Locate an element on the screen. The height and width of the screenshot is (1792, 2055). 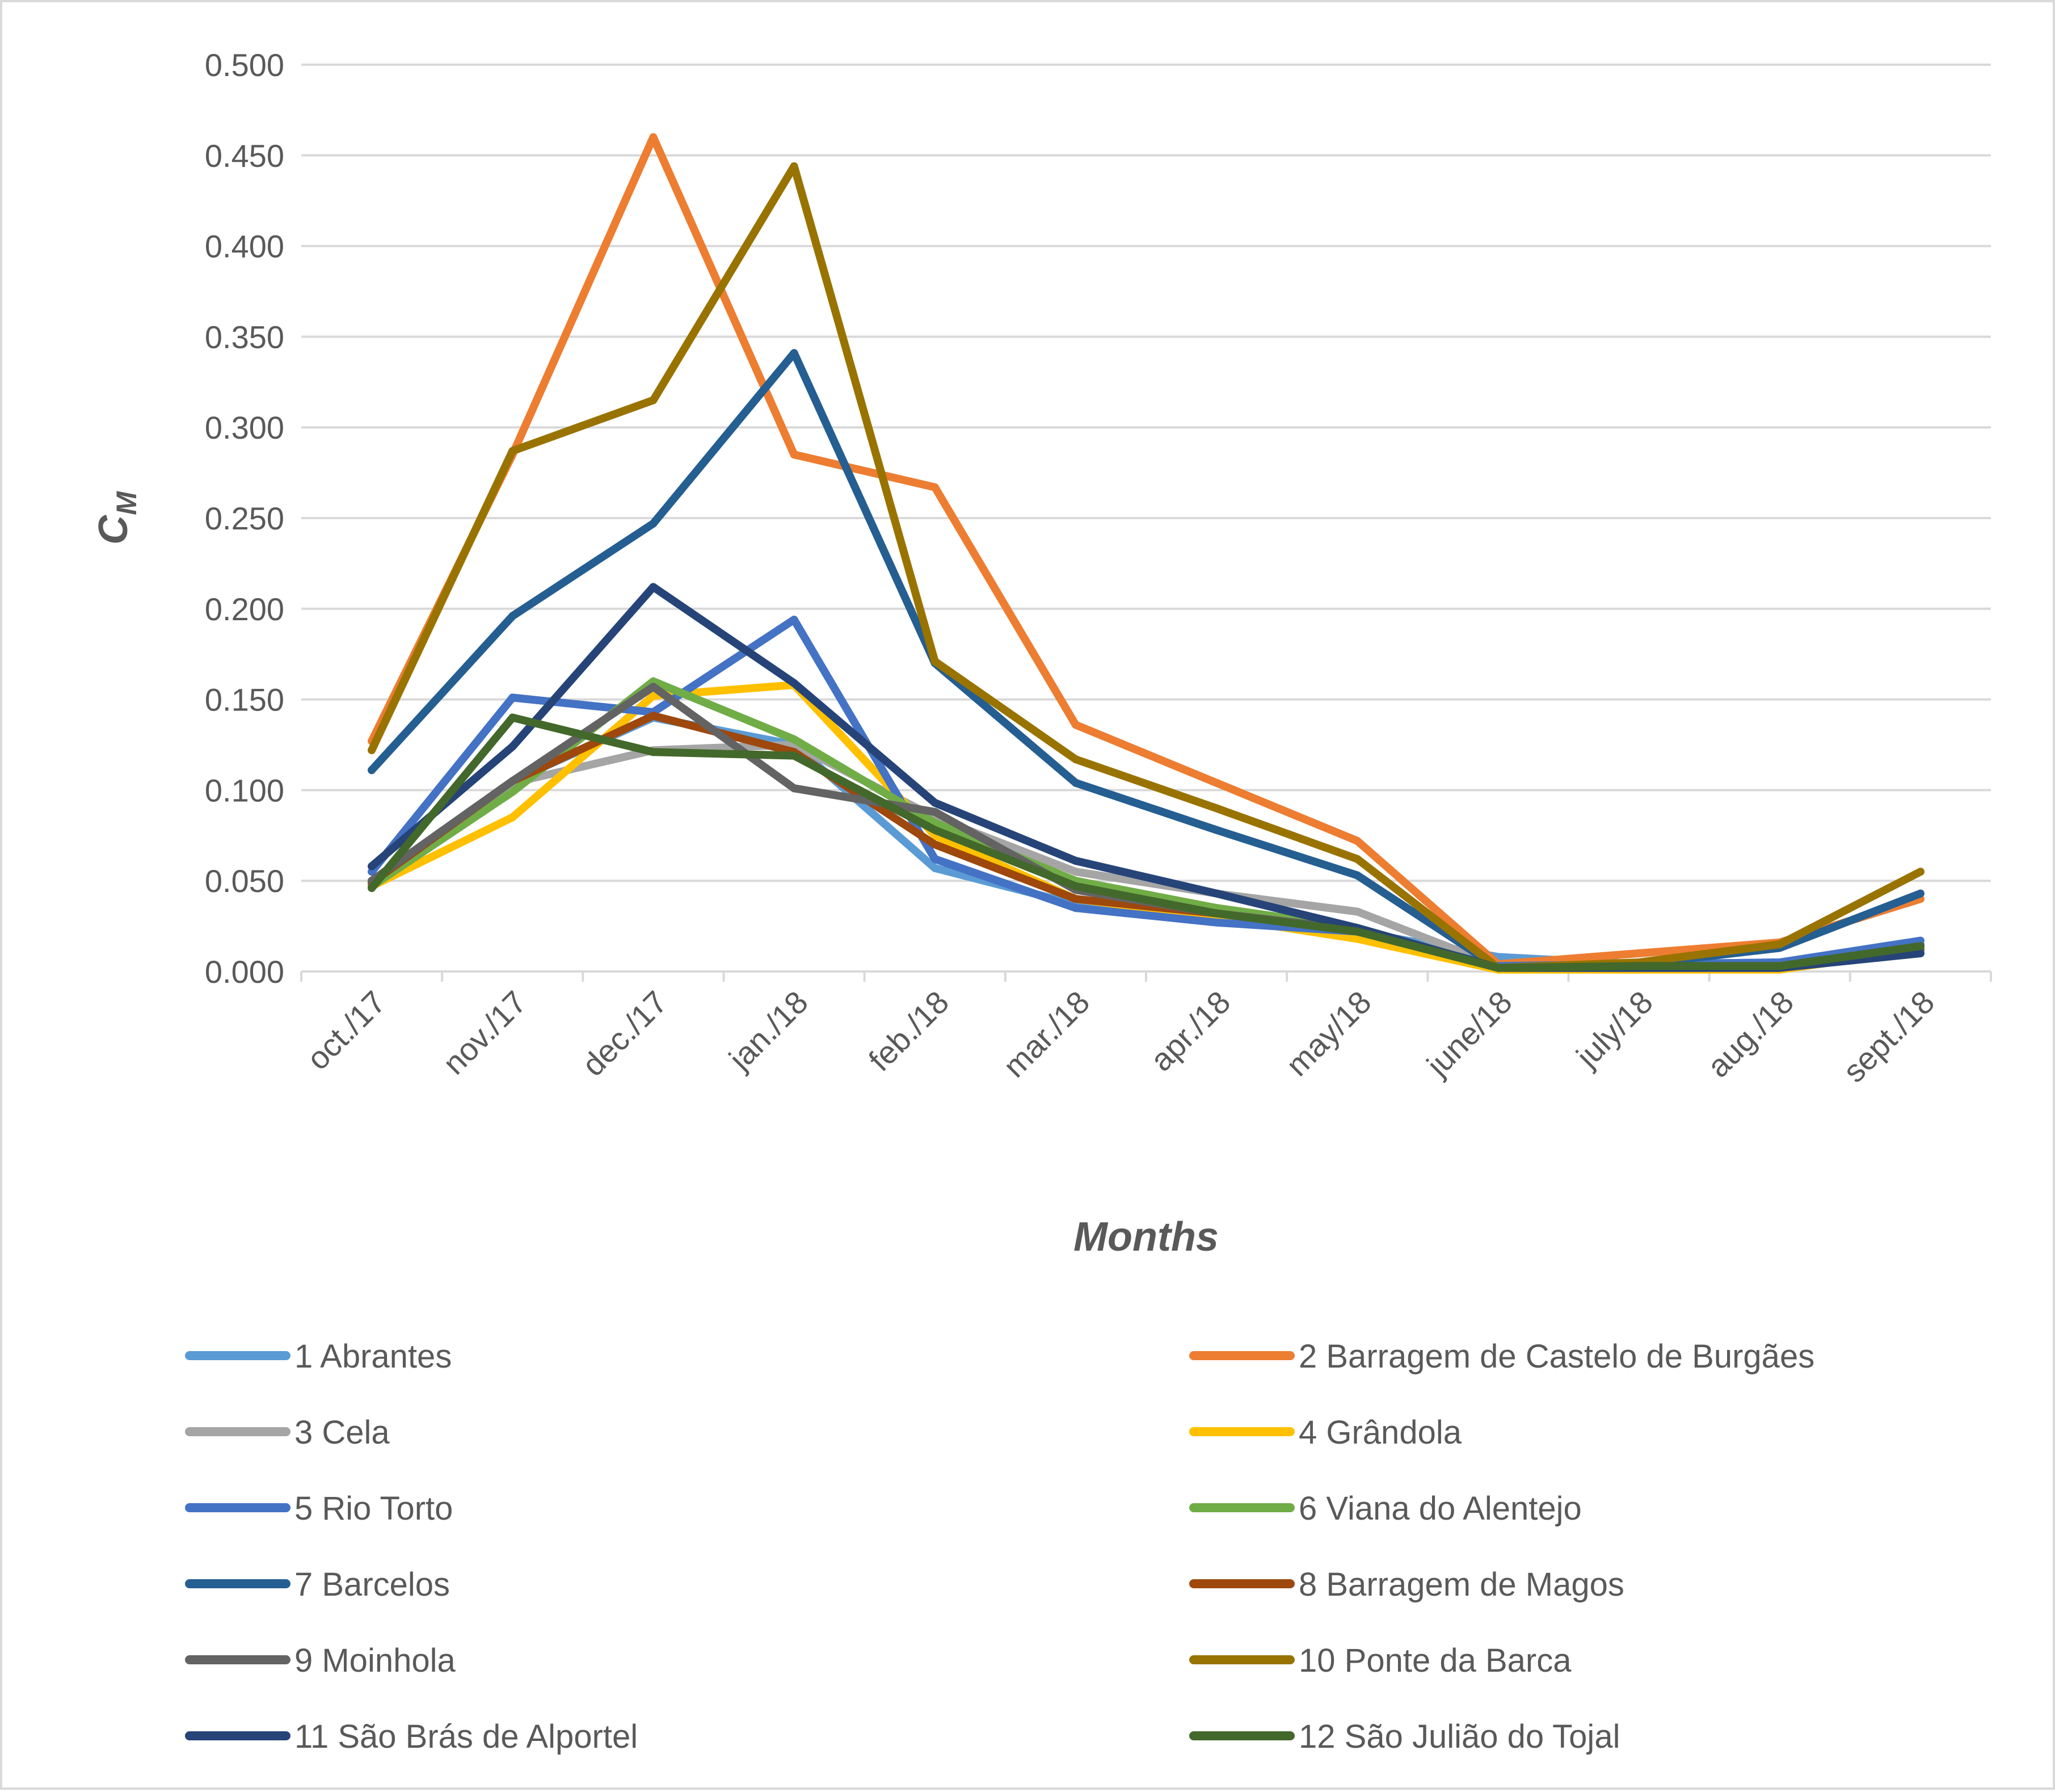
y-tick-label: 0.100 is located at coordinates (244, 790).